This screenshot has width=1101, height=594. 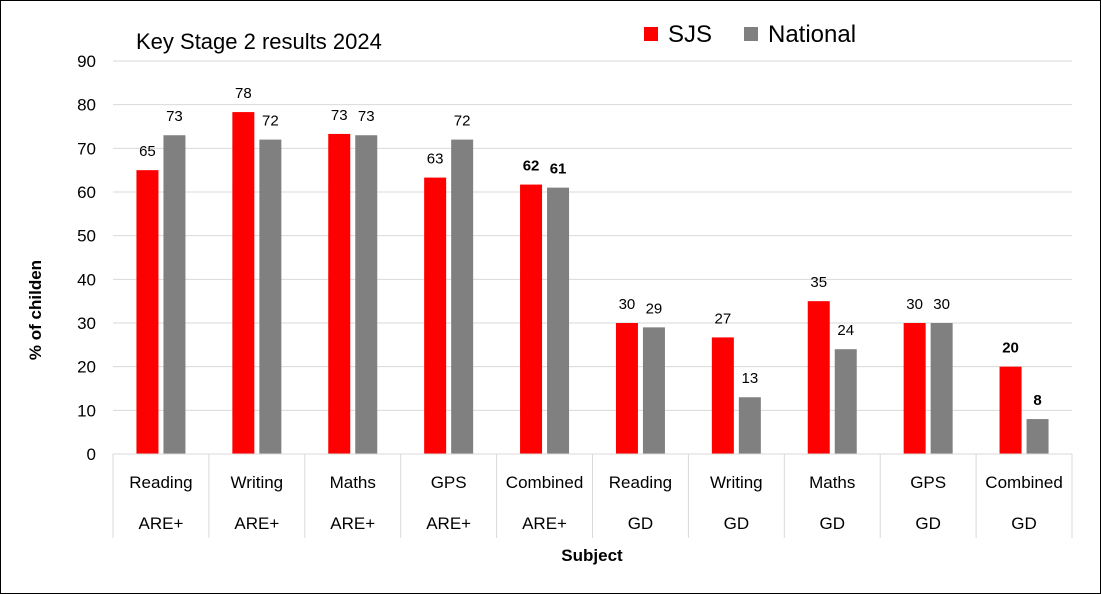 I want to click on legend-swatch-national, so click(x=751, y=34).